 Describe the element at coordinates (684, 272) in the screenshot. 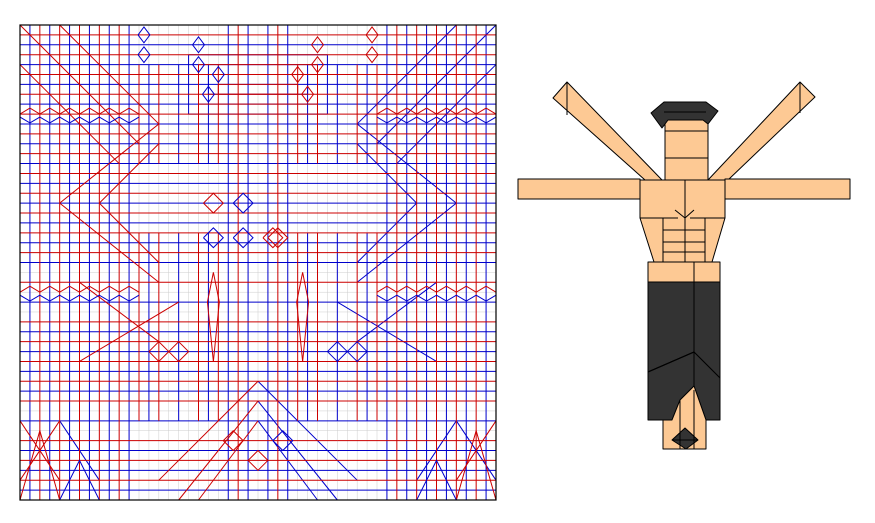

I see `waist` at that location.